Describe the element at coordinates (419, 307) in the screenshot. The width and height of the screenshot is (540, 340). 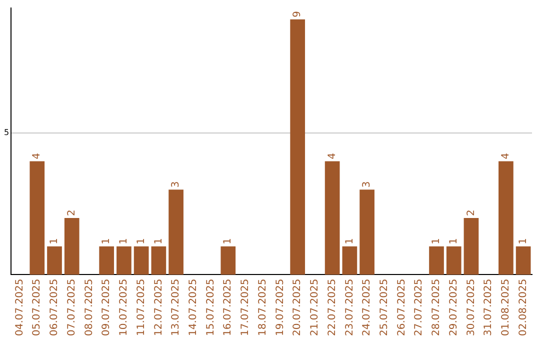
I see `x-tick-label: 27.07.2025` at that location.